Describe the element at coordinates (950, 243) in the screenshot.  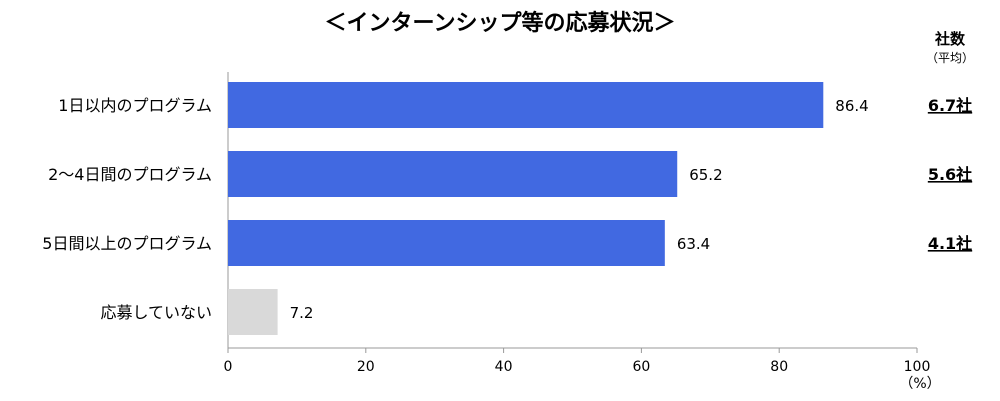
I see `side-value: 4.1社` at that location.